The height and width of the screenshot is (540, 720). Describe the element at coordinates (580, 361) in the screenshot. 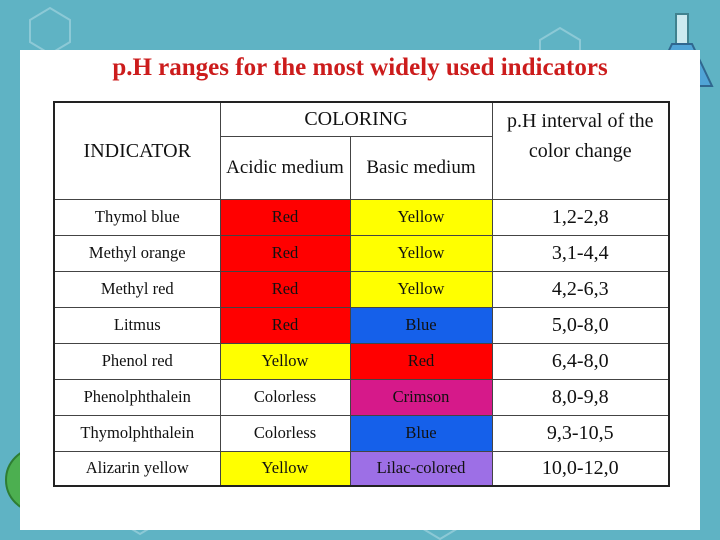

I see `ph-range-cell: 6,4-8,0` at that location.